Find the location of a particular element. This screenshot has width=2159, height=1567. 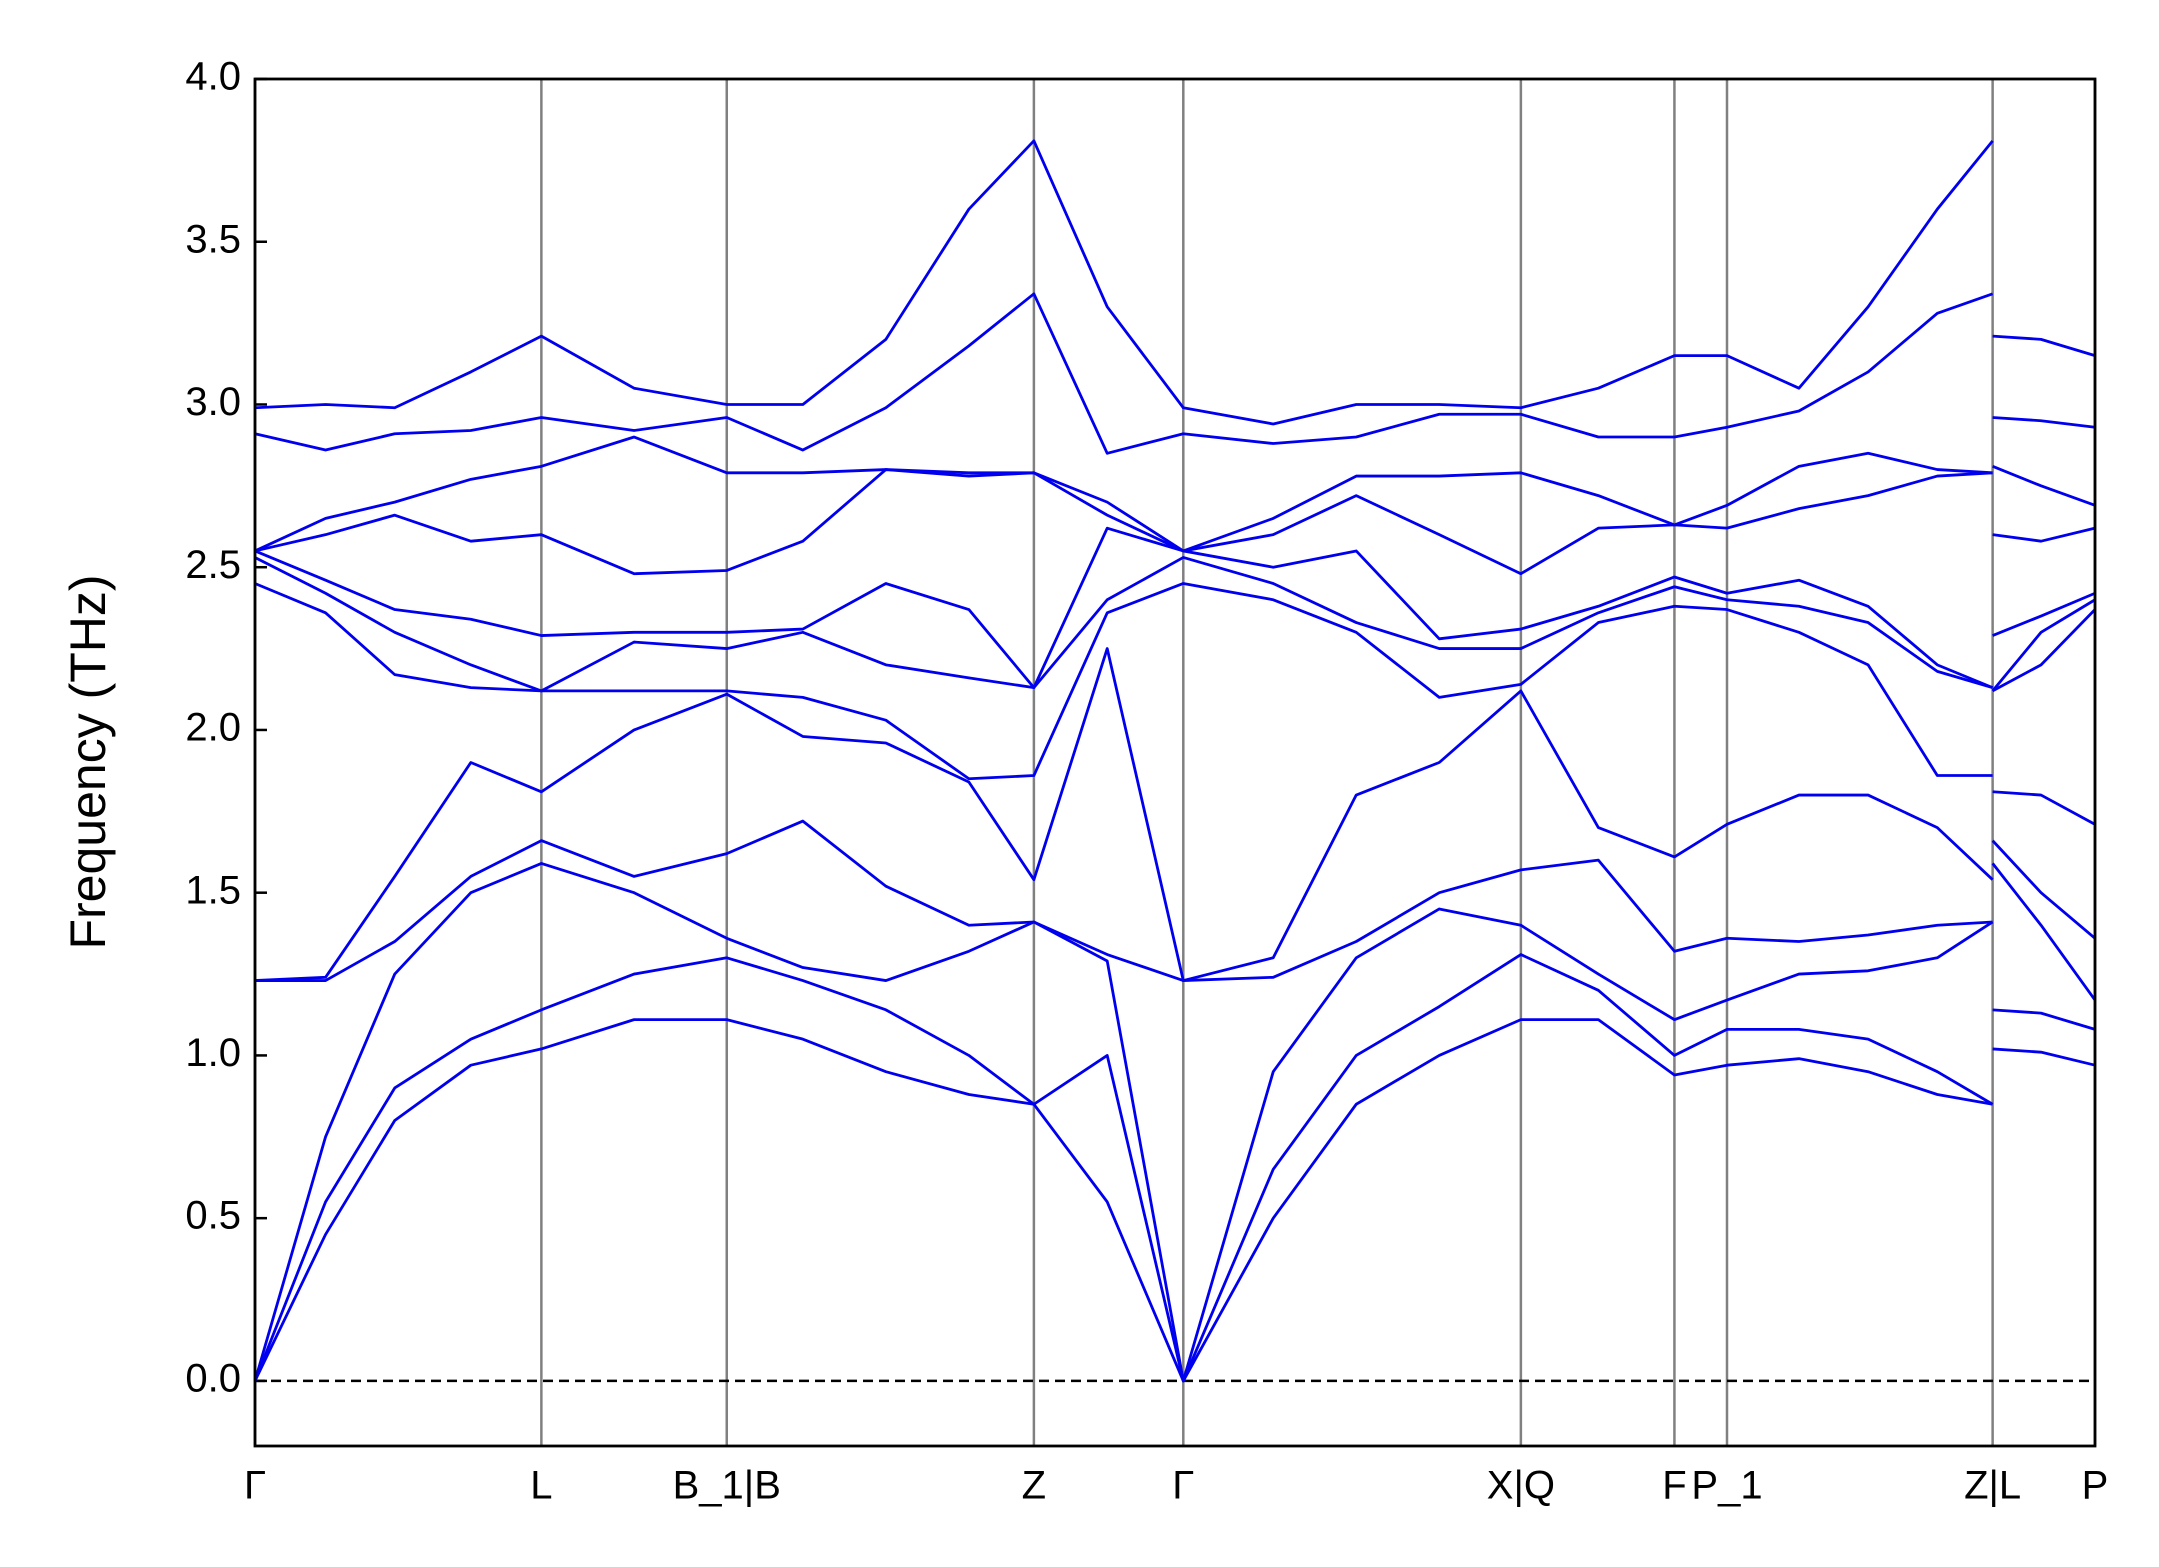

x-tick-label: Z|L is located at coordinates (1992, 1486).